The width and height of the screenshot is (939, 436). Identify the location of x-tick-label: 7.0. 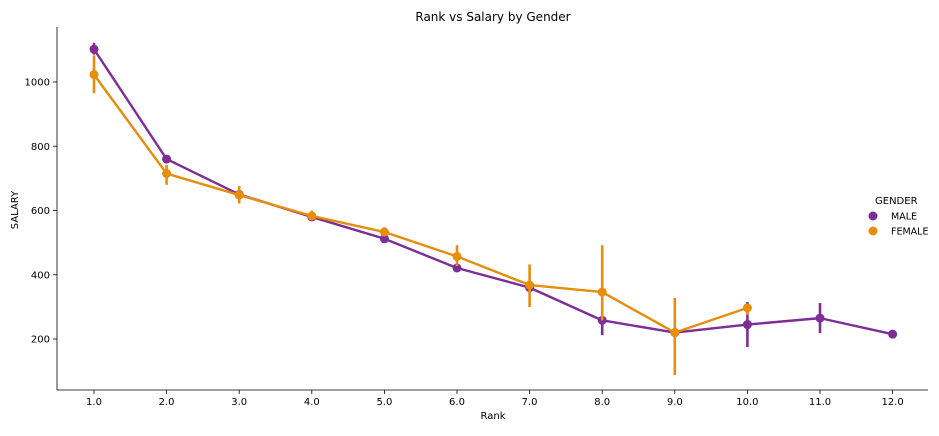
(530, 402).